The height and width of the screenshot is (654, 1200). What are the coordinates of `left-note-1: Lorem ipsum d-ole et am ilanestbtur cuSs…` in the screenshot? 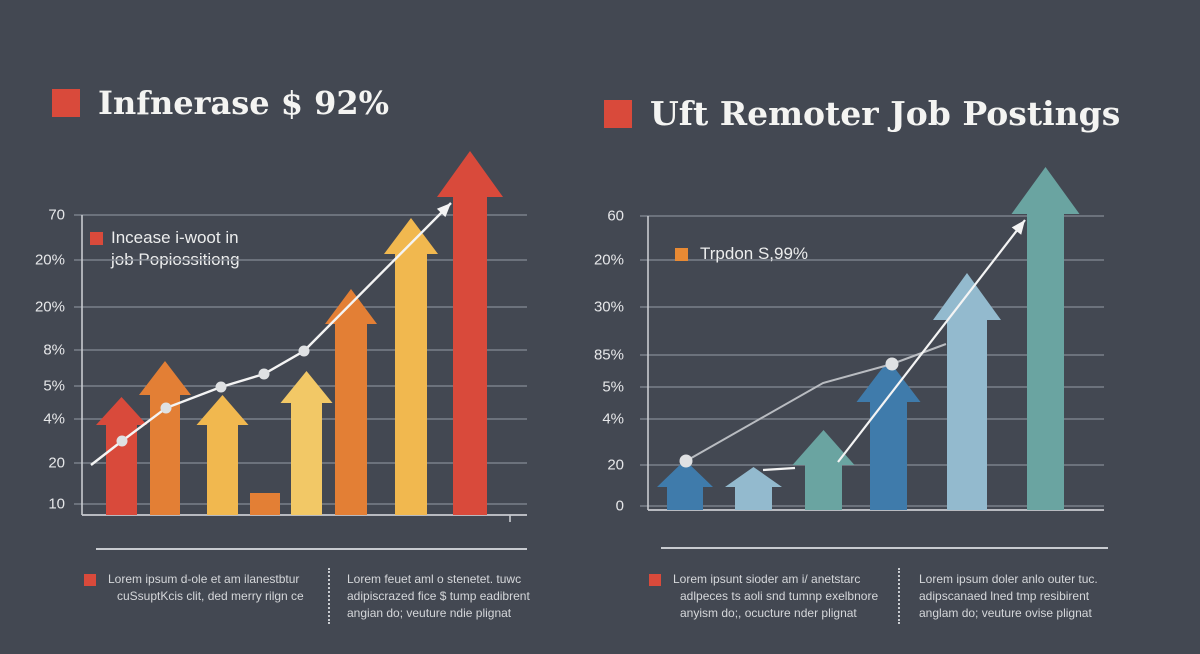 It's located at (194, 588).